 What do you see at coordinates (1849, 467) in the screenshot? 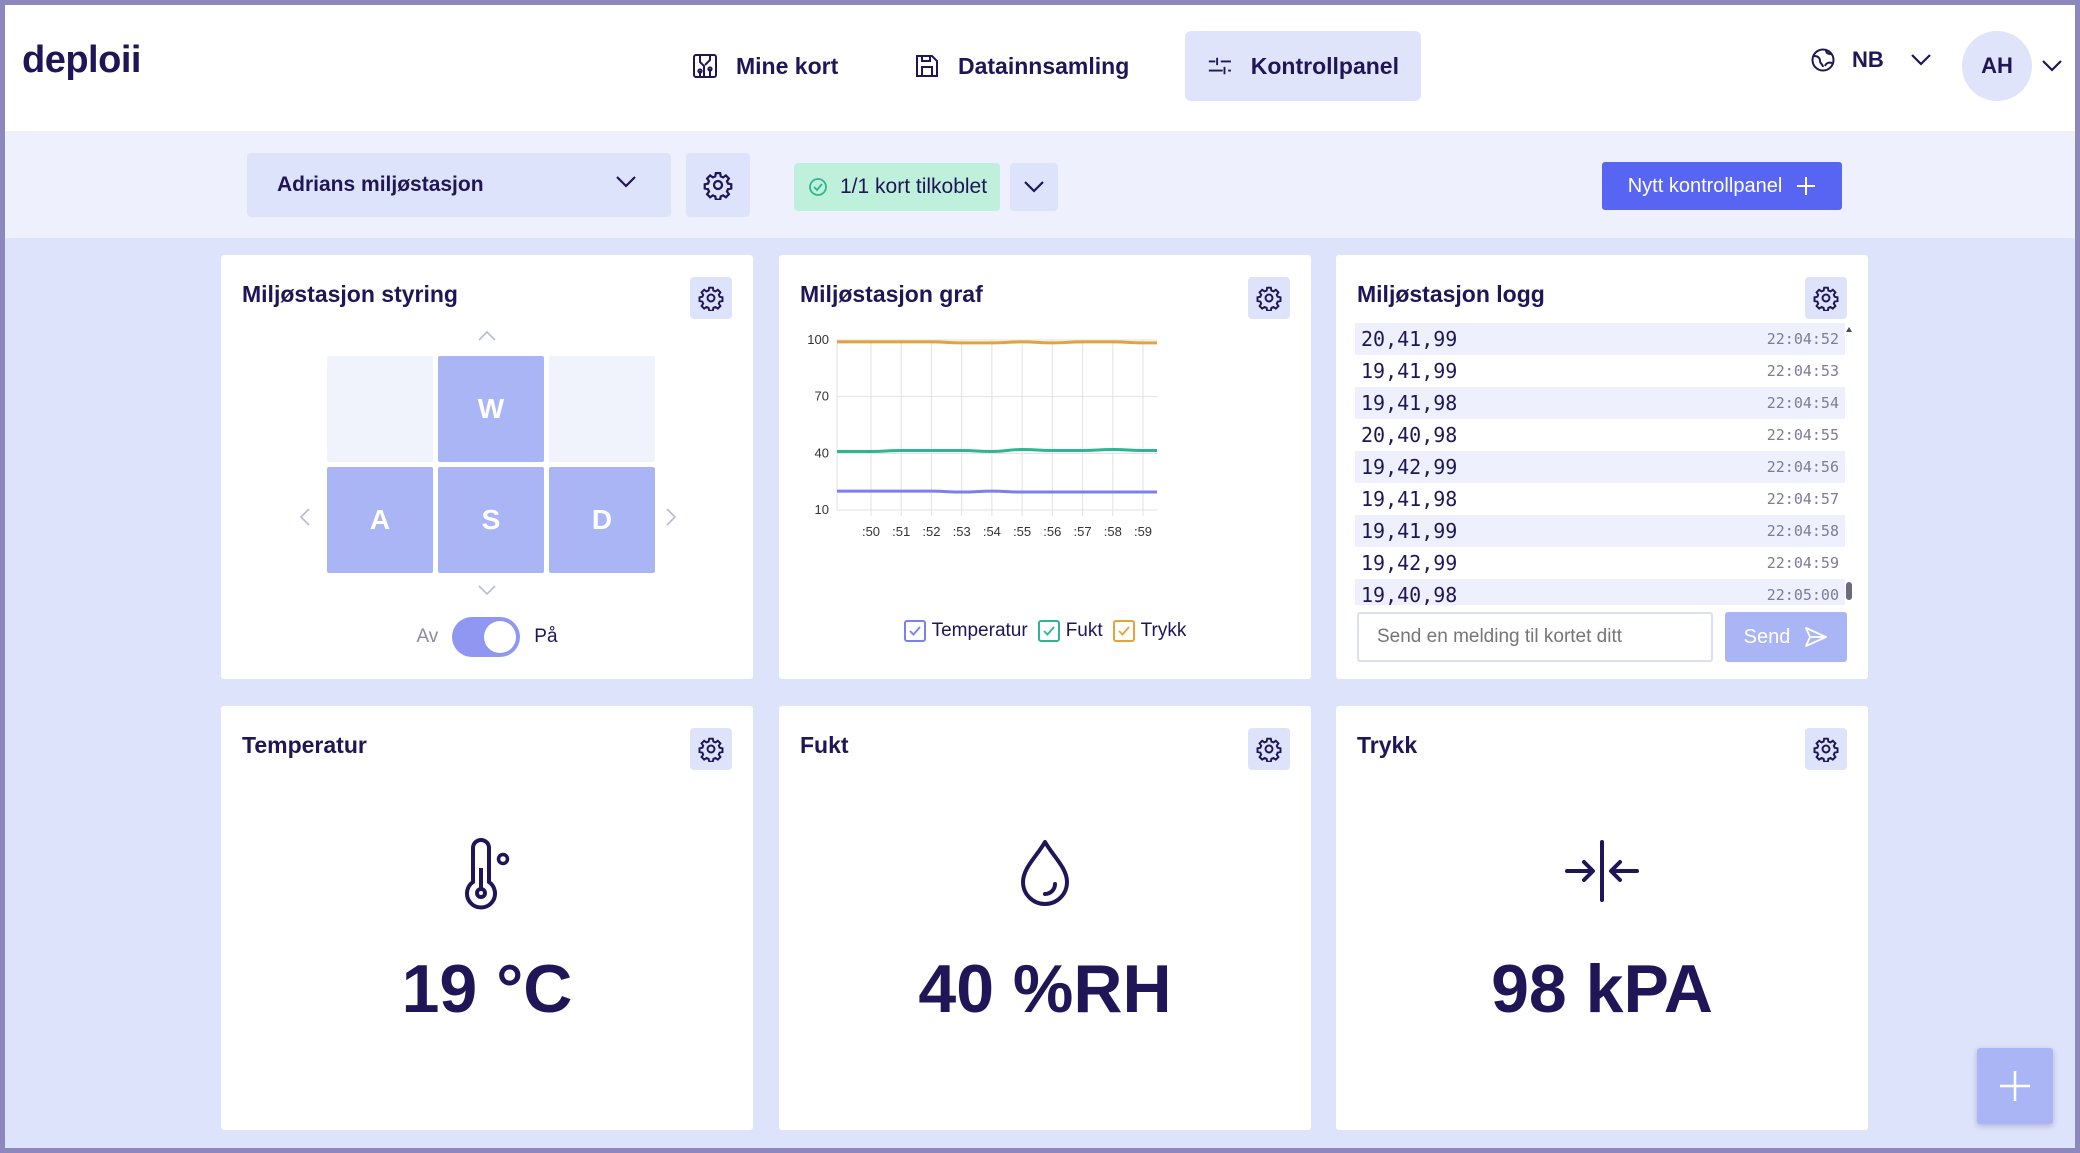
I see `log-scrollbar` at bounding box center [1849, 467].